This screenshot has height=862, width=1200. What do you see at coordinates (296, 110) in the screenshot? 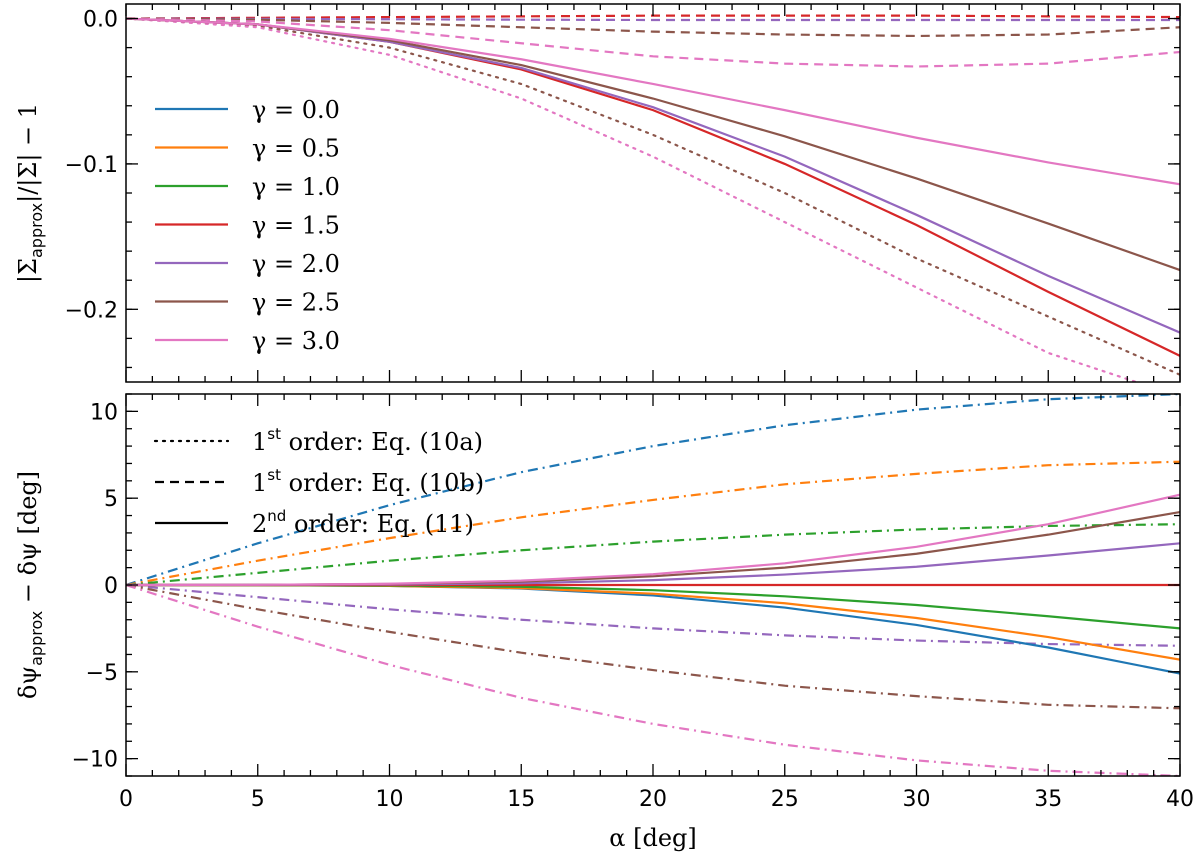
I see `legend-label: γ = 0.0` at bounding box center [296, 110].